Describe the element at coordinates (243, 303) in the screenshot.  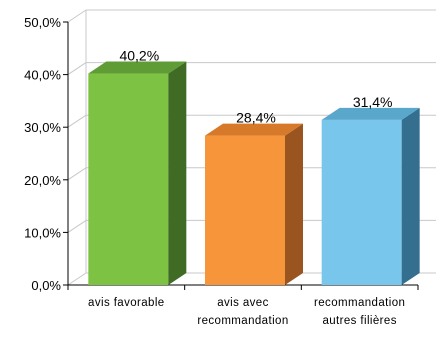
I see `category-label-line: avis avec` at that location.